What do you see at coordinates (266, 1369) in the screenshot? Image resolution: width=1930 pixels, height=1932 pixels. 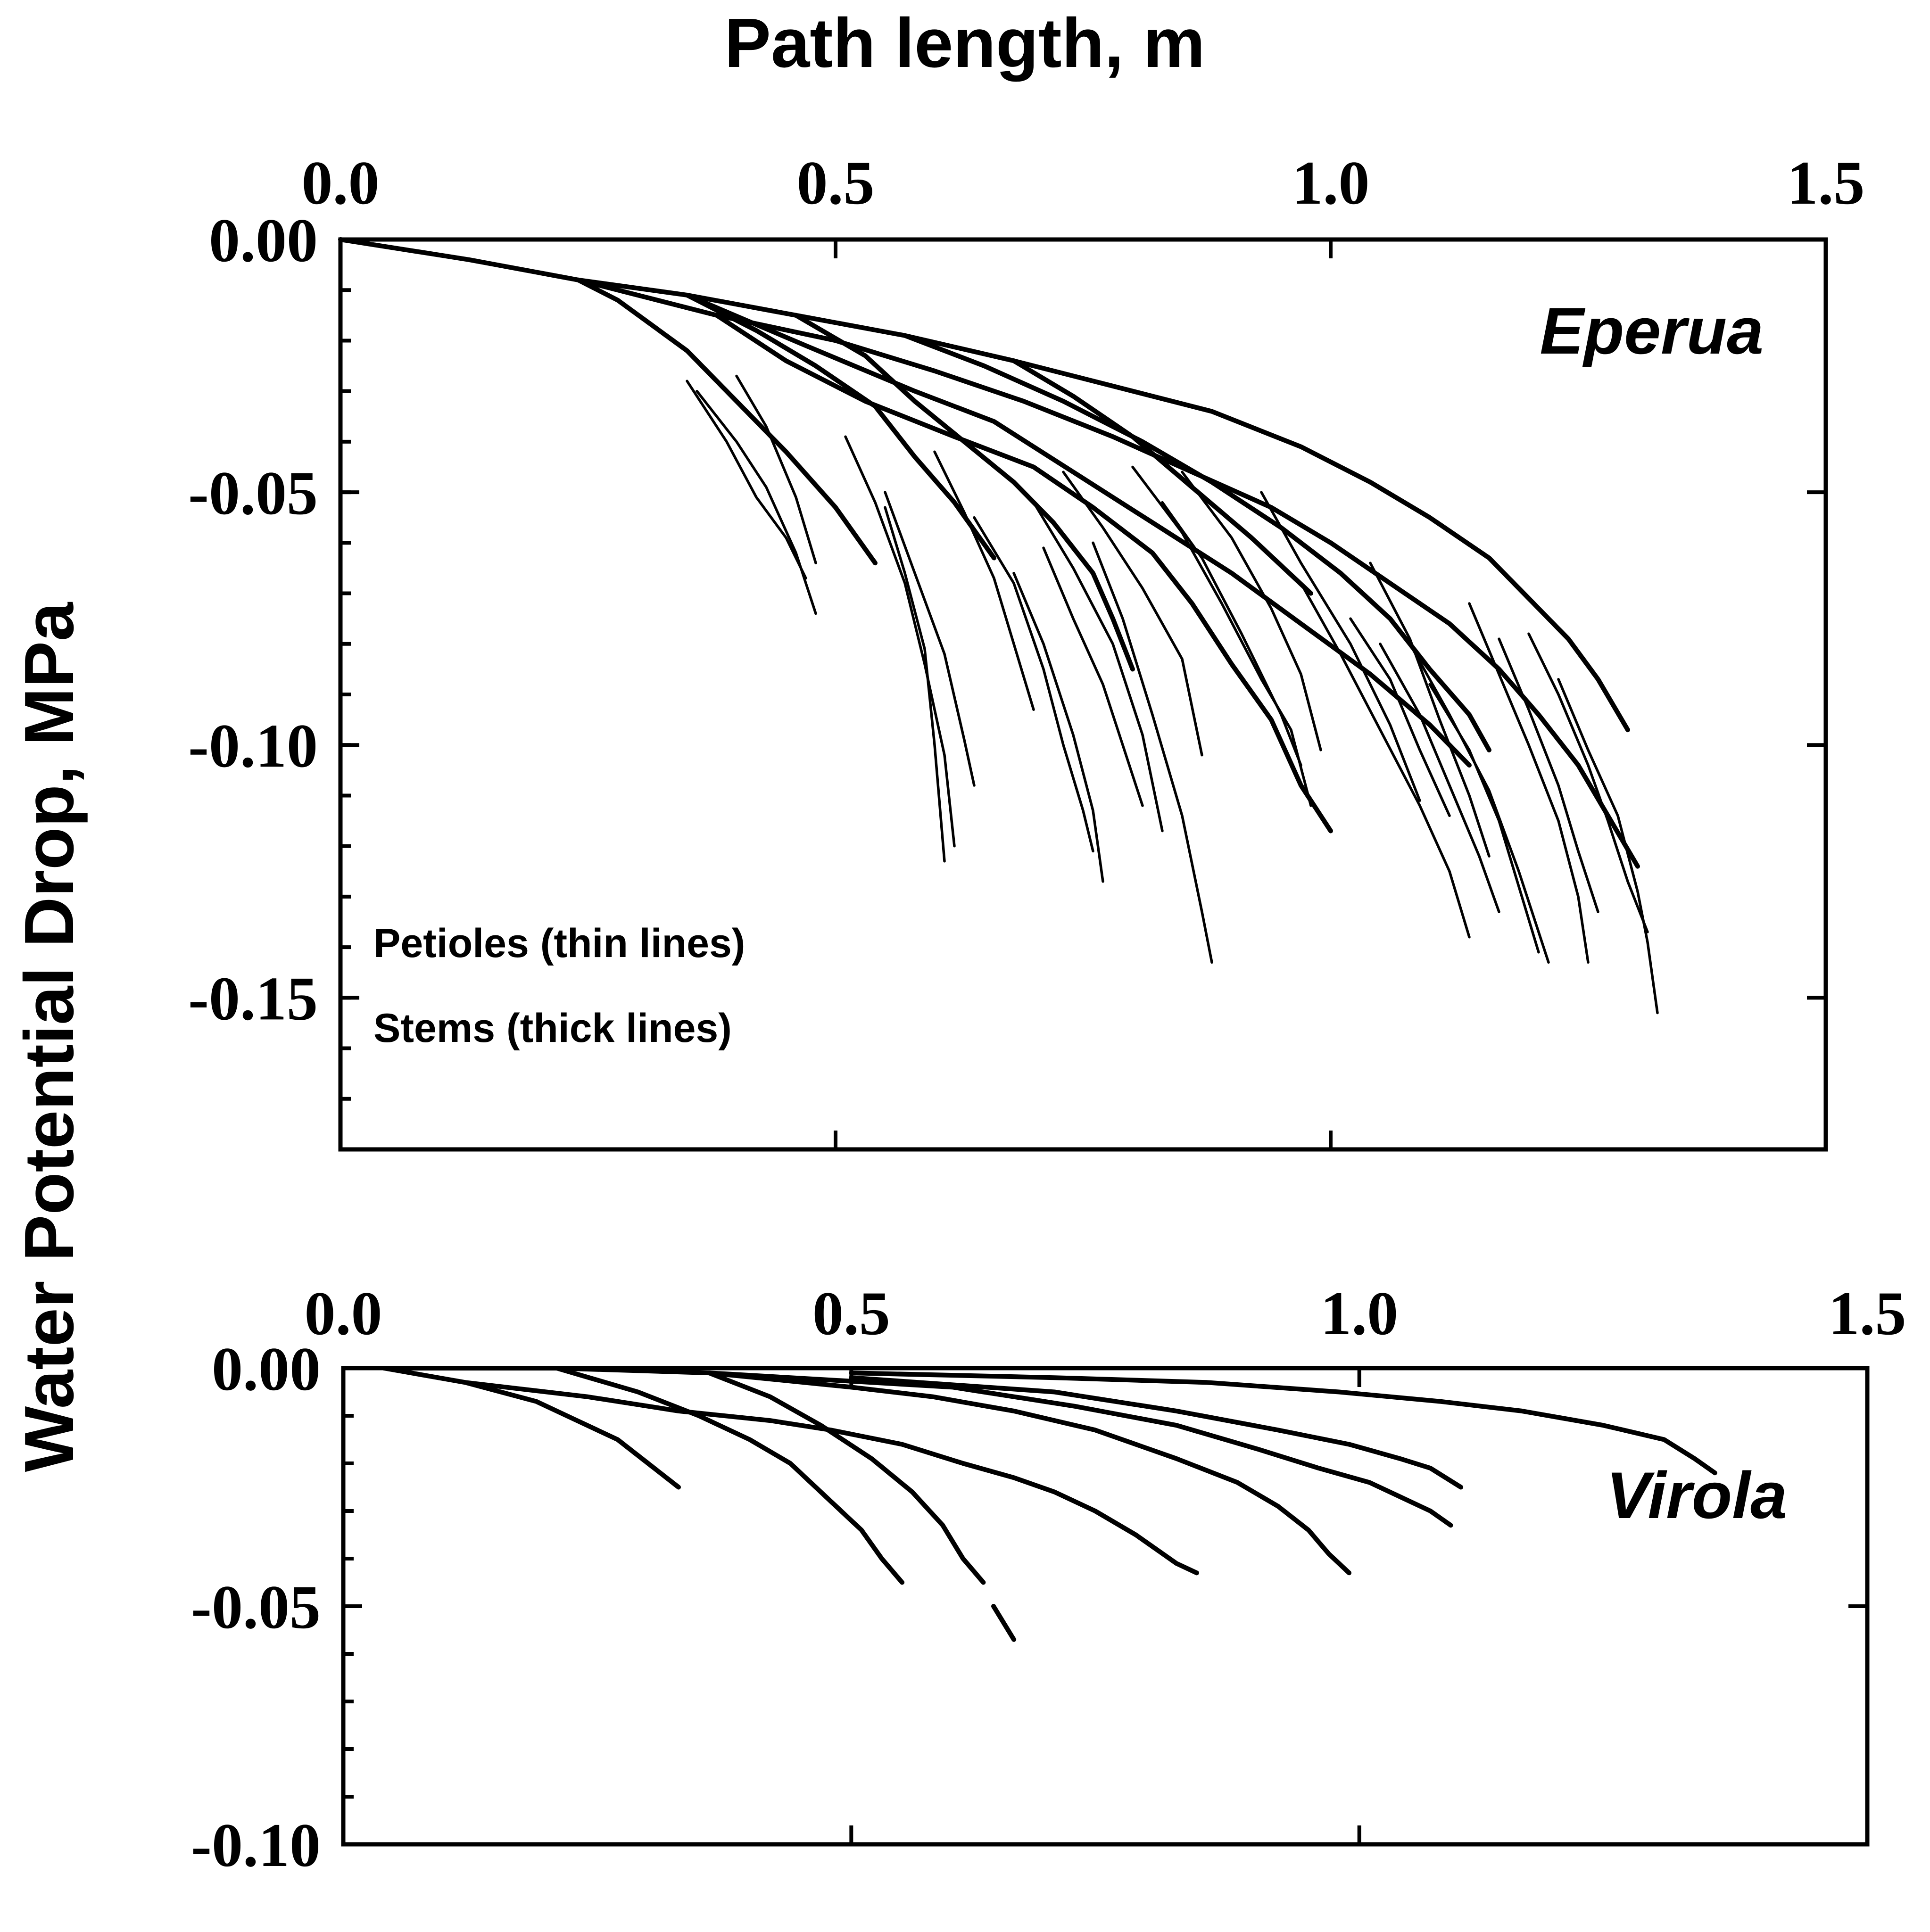 I see `virola-y-tick-label: 0.00` at bounding box center [266, 1369].